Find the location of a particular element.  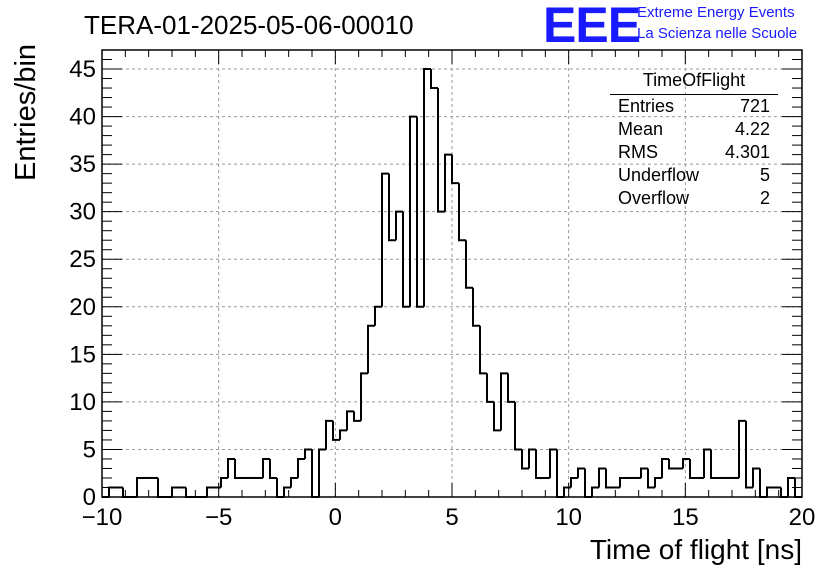

logo-line-2: La Scienza nelle Scuole is located at coordinates (717, 33).